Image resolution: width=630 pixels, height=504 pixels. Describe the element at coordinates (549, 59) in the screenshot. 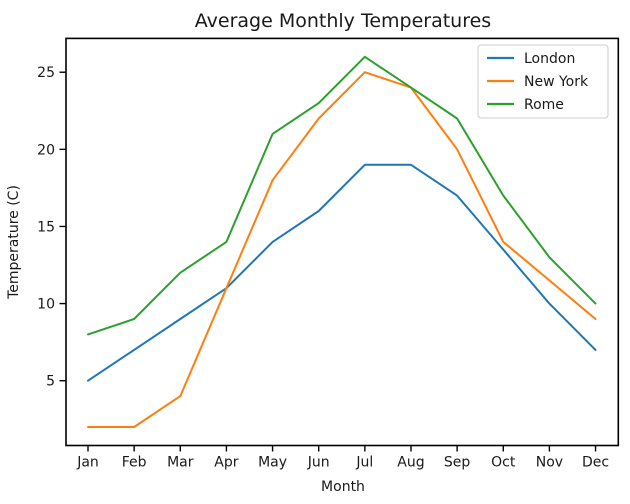

I see `legend-label-london: London` at that location.